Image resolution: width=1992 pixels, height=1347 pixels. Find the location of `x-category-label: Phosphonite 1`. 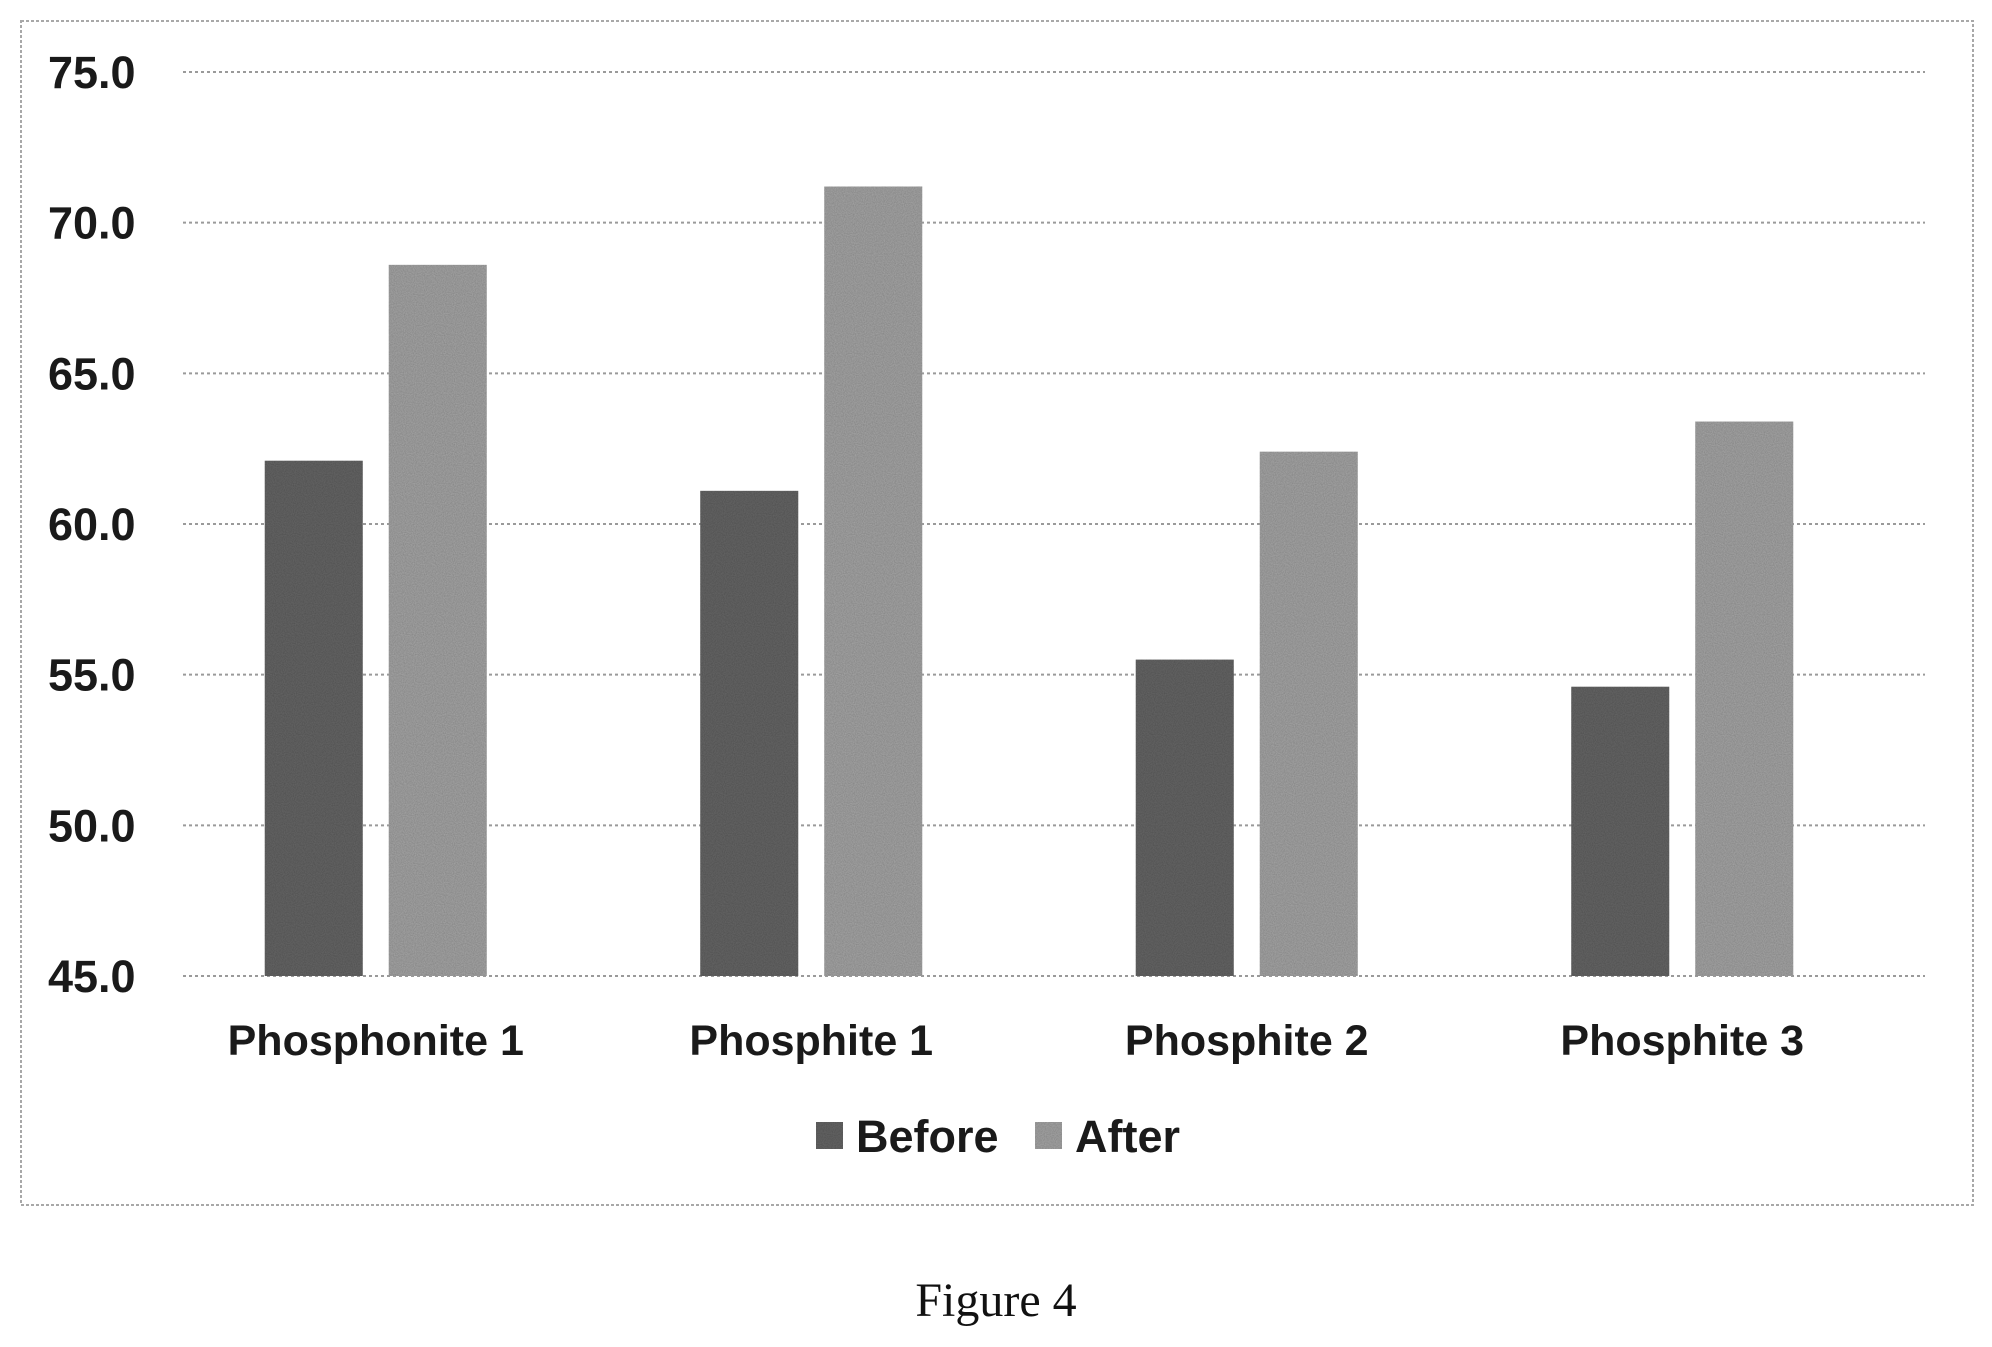

x-category-label: Phosphonite 1 is located at coordinates (376, 1041).